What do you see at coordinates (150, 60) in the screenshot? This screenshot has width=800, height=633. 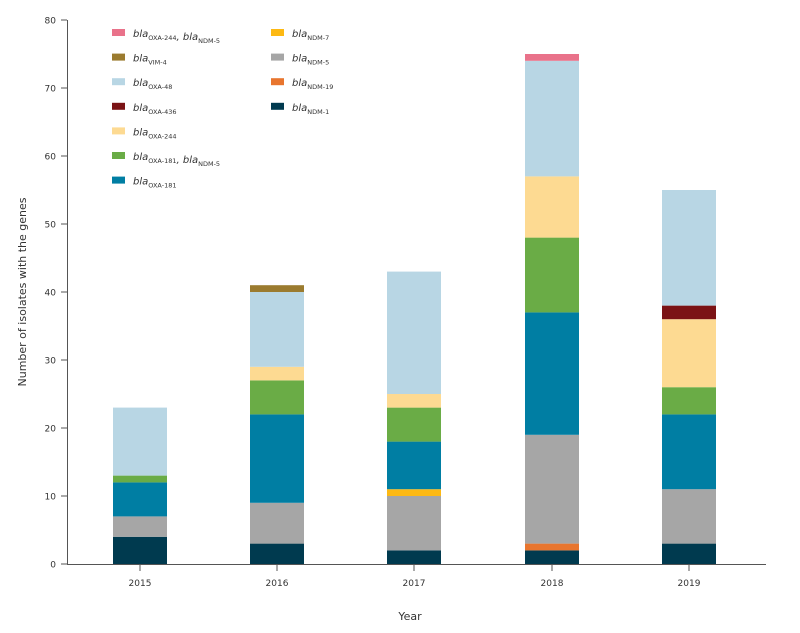 I see `legend-label: blaVIM-4` at bounding box center [150, 60].